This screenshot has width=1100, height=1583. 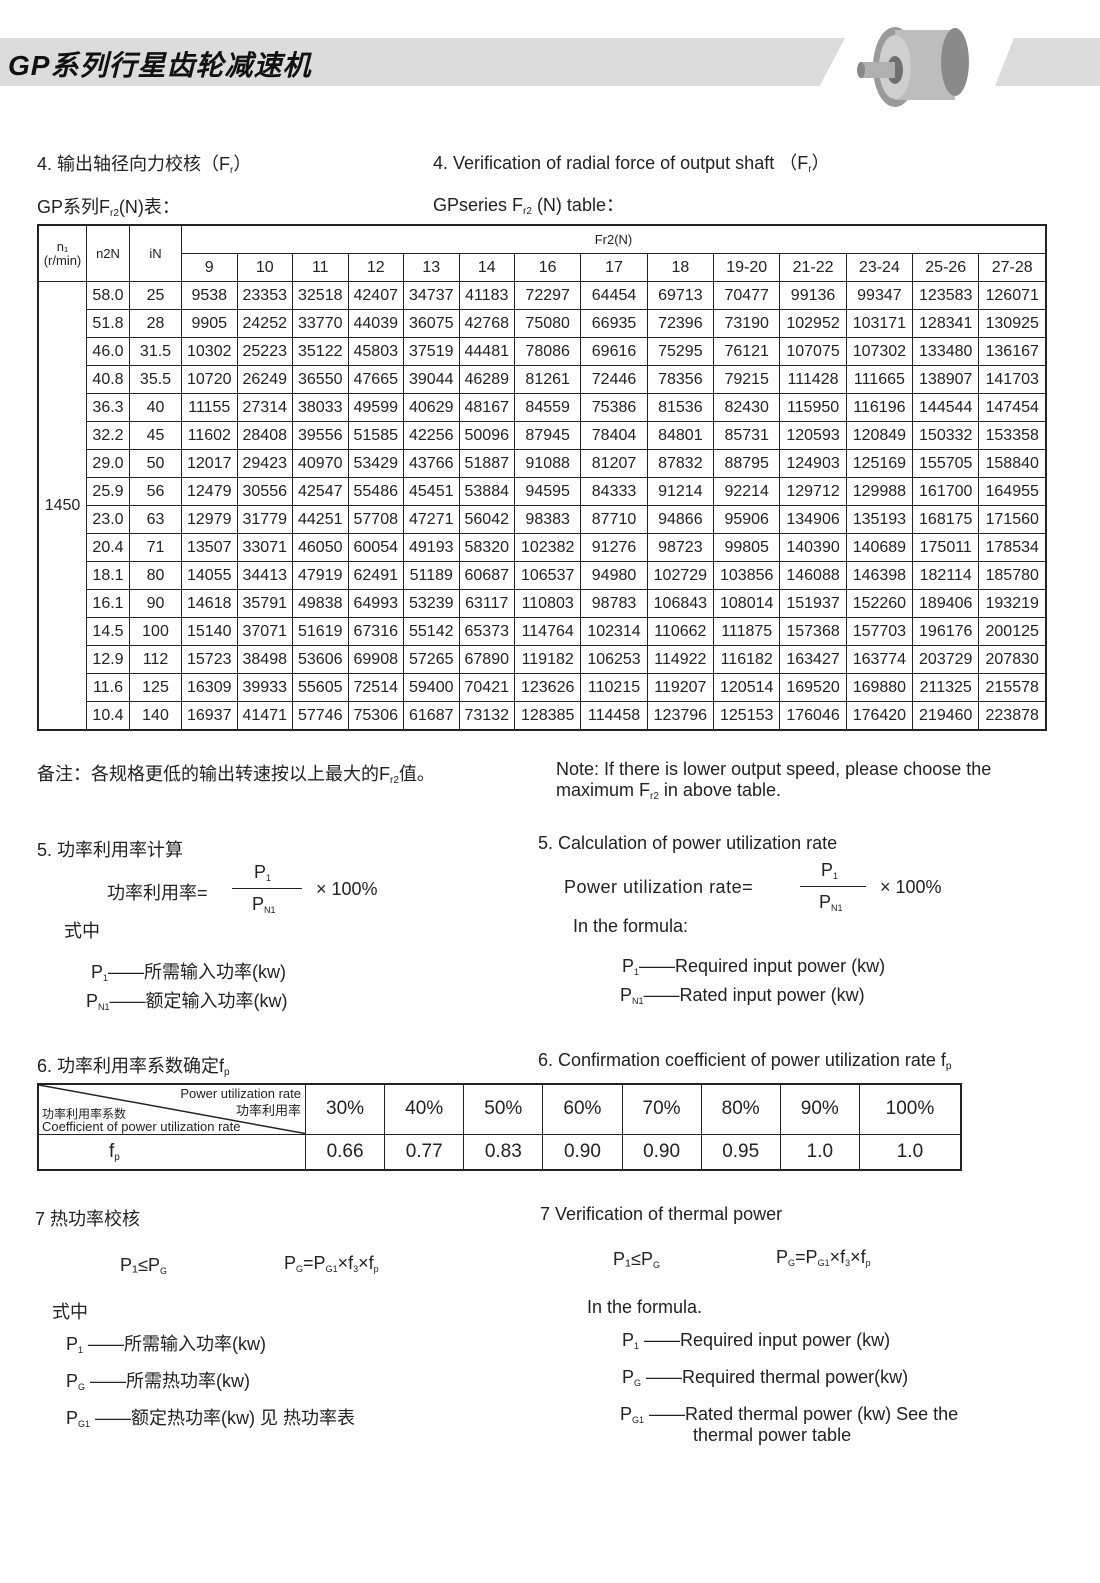 What do you see at coordinates (547, 295) in the screenshot?
I see `fr2-cell: 72297` at bounding box center [547, 295].